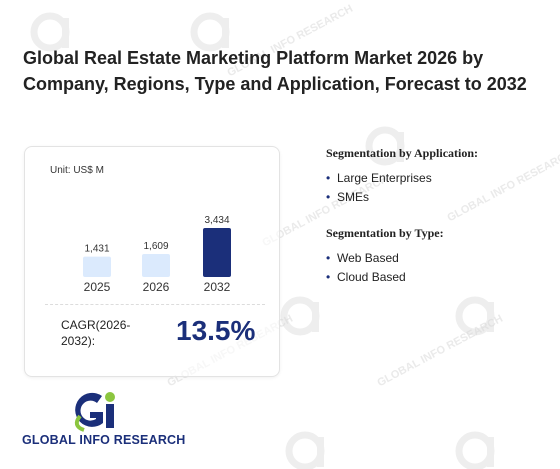 The width and height of the screenshot is (560, 469). What do you see at coordinates (96, 333) in the screenshot?
I see `cagr-label: CAGR(2026-2032):` at bounding box center [96, 333].